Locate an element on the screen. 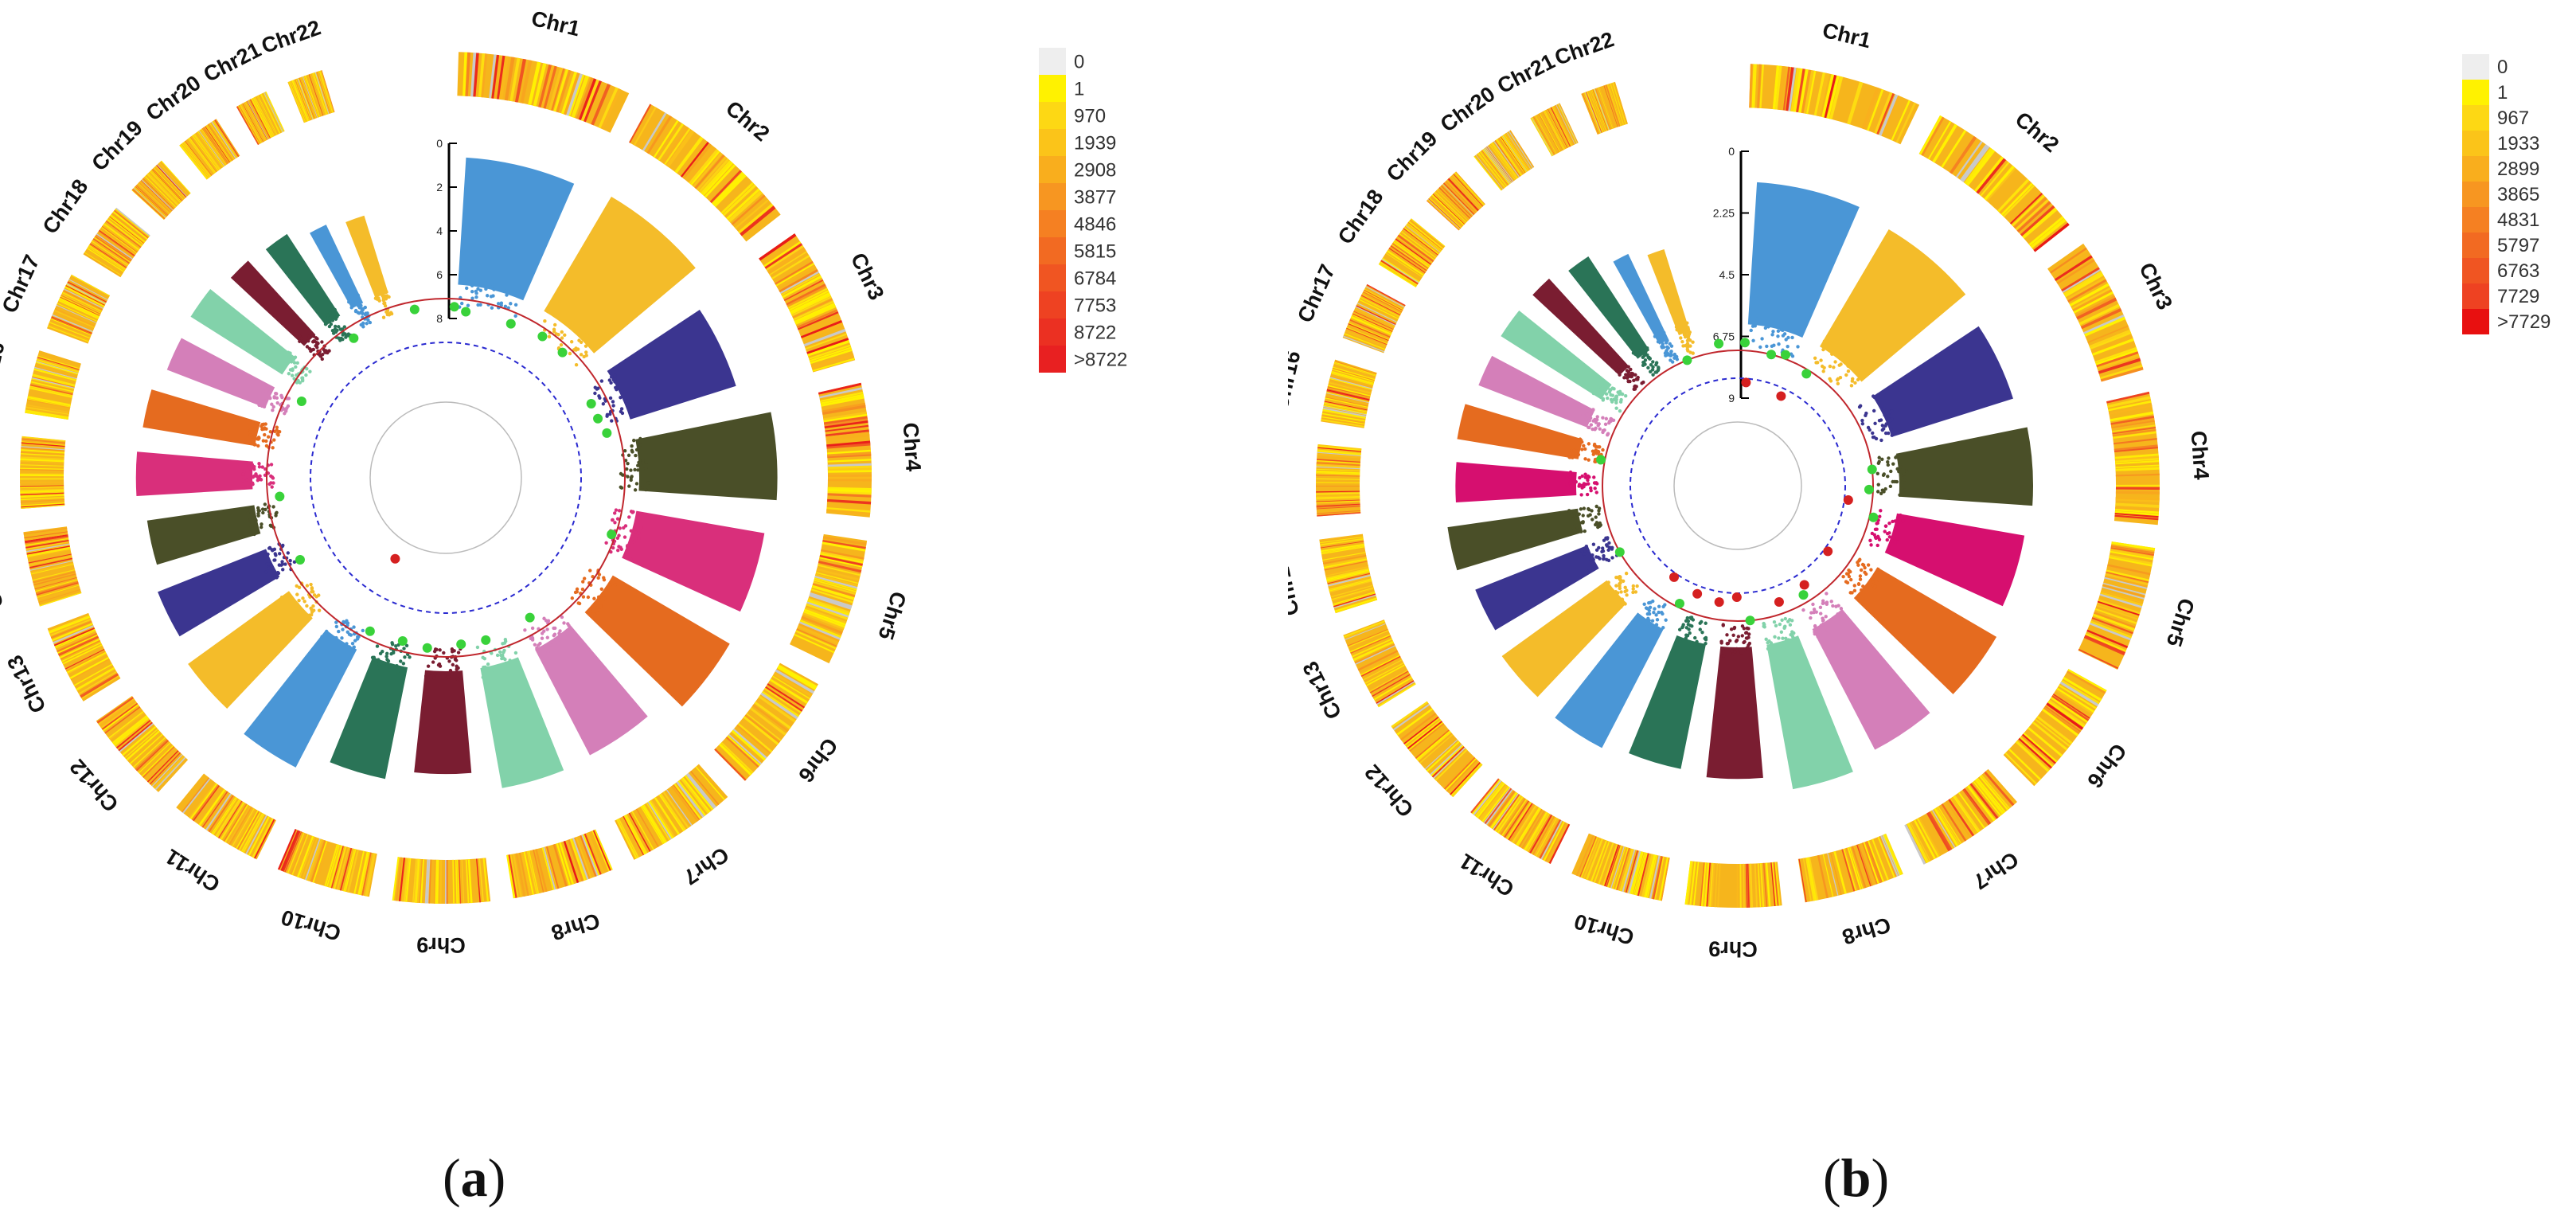 This screenshot has width=2576, height=1231. legend-swatch is located at coordinates (2475, 143).